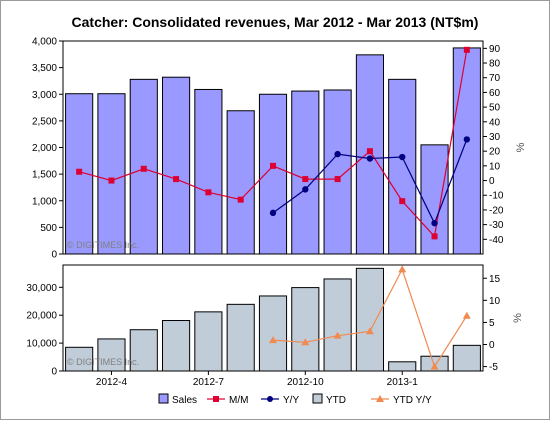  I want to click on top-right-tick-label: 80, so click(495, 64).